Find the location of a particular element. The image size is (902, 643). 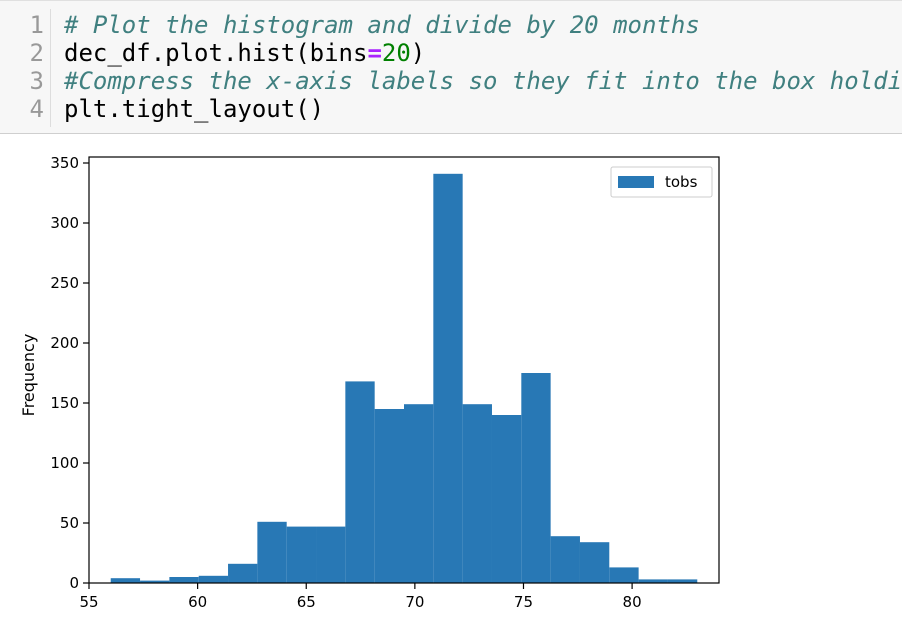

x-tick-label: 75 is located at coordinates (523, 602).